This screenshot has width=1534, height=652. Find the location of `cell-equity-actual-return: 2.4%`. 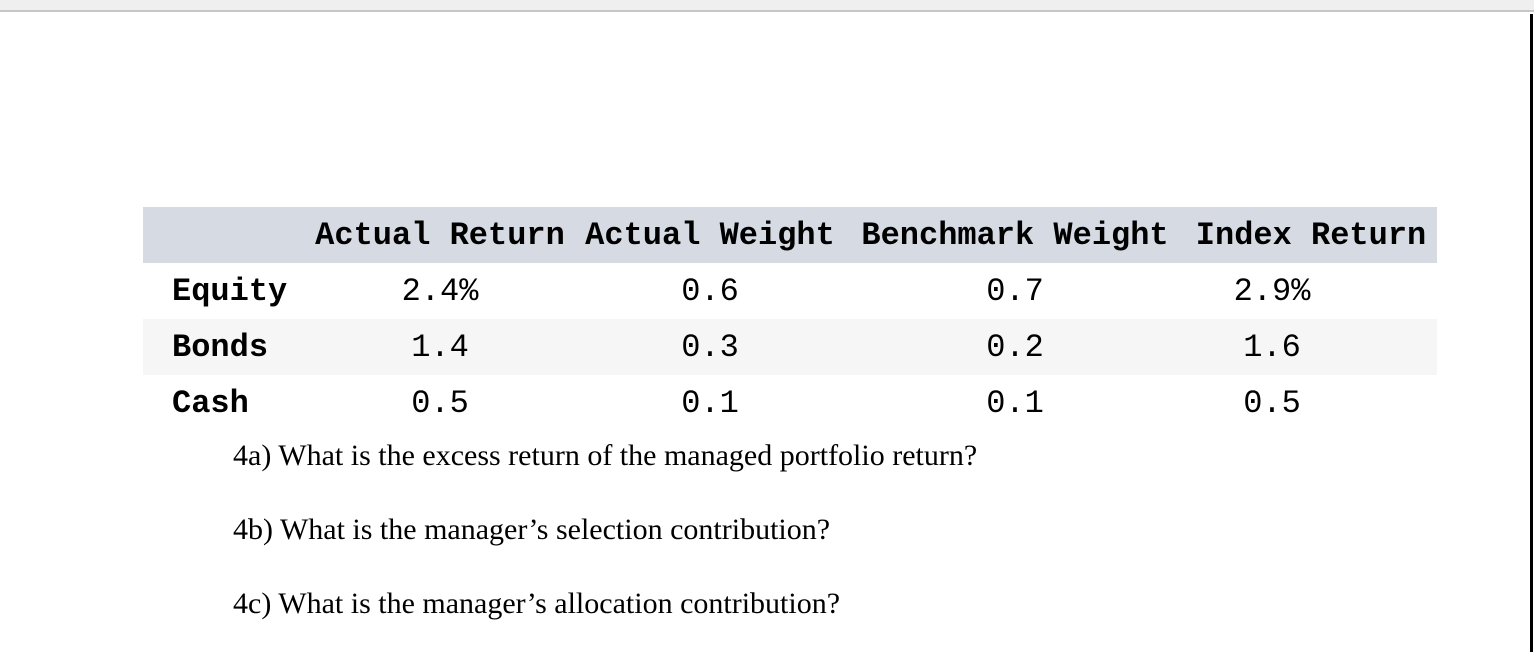

cell-equity-actual-return: 2.4% is located at coordinates (440, 291).